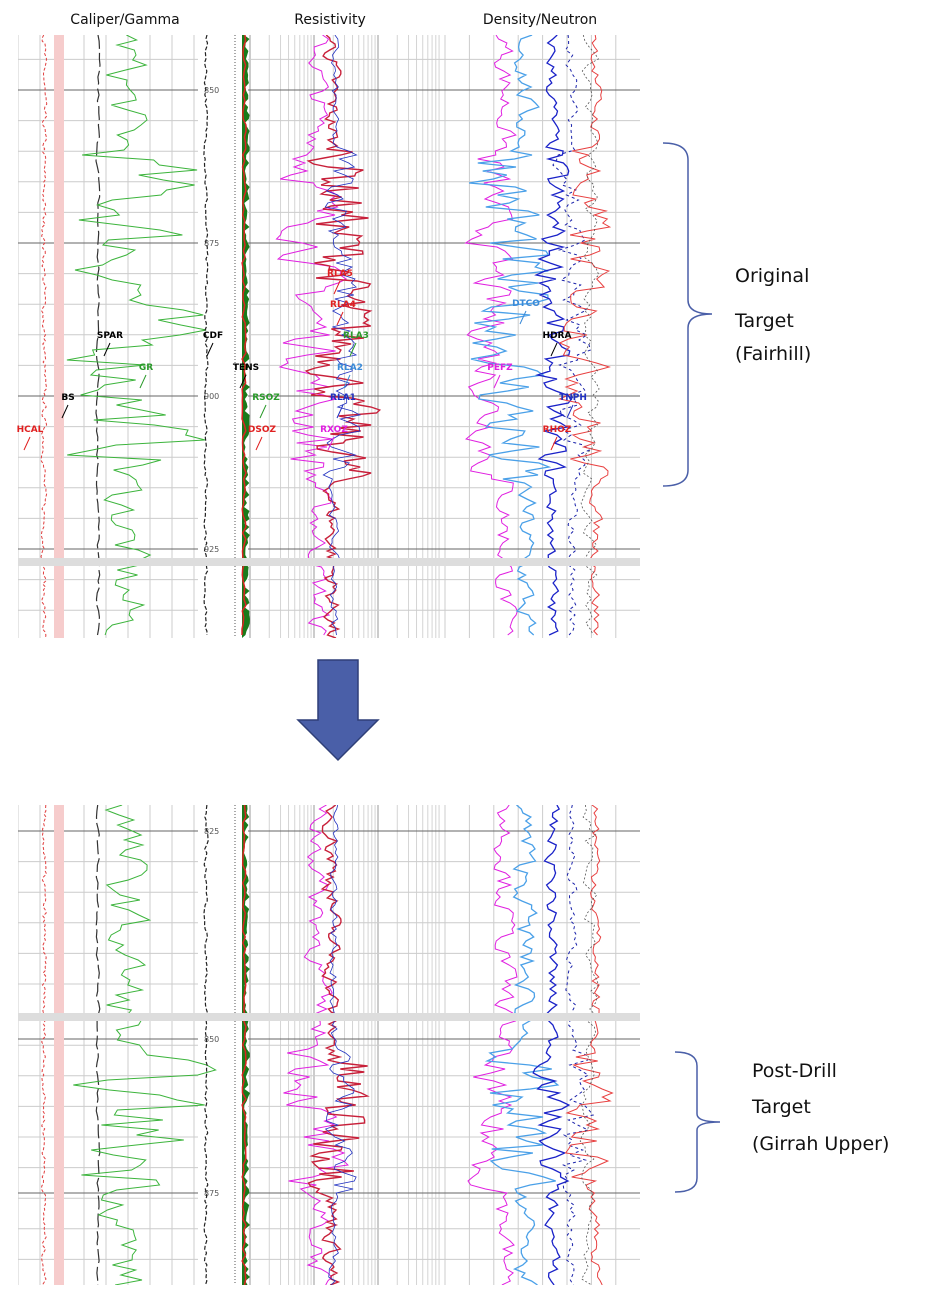 Image resolution: width=936 pixels, height=1290 pixels. What do you see at coordinates (211, 549) in the screenshot?
I see `depth-label: 925` at bounding box center [211, 549].